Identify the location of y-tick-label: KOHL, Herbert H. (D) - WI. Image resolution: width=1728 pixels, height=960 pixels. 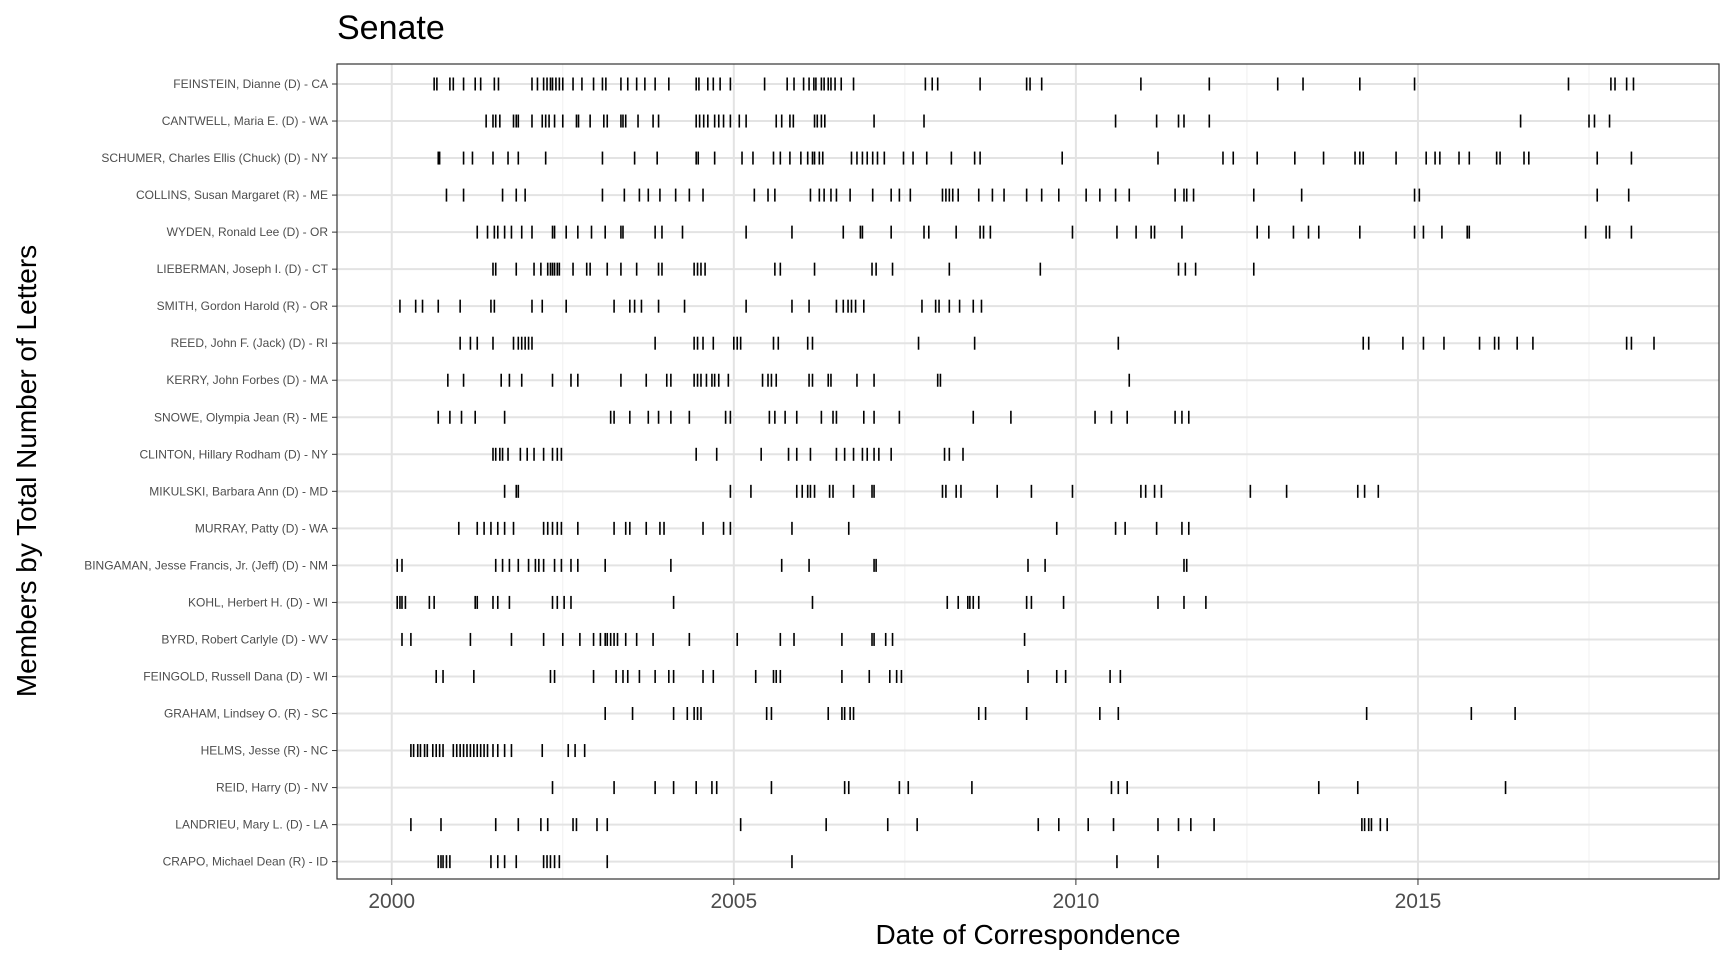
(258, 602).